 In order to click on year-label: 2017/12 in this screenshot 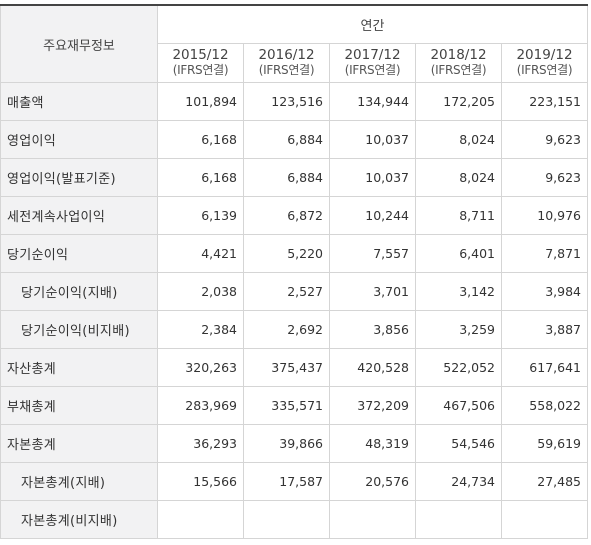, I will do `click(372, 55)`.